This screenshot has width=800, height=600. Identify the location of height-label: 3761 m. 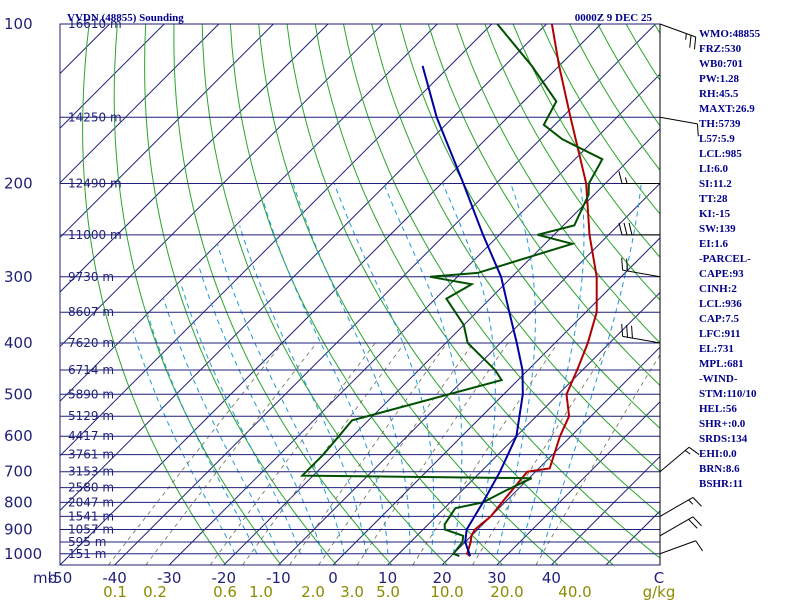
(91, 455).